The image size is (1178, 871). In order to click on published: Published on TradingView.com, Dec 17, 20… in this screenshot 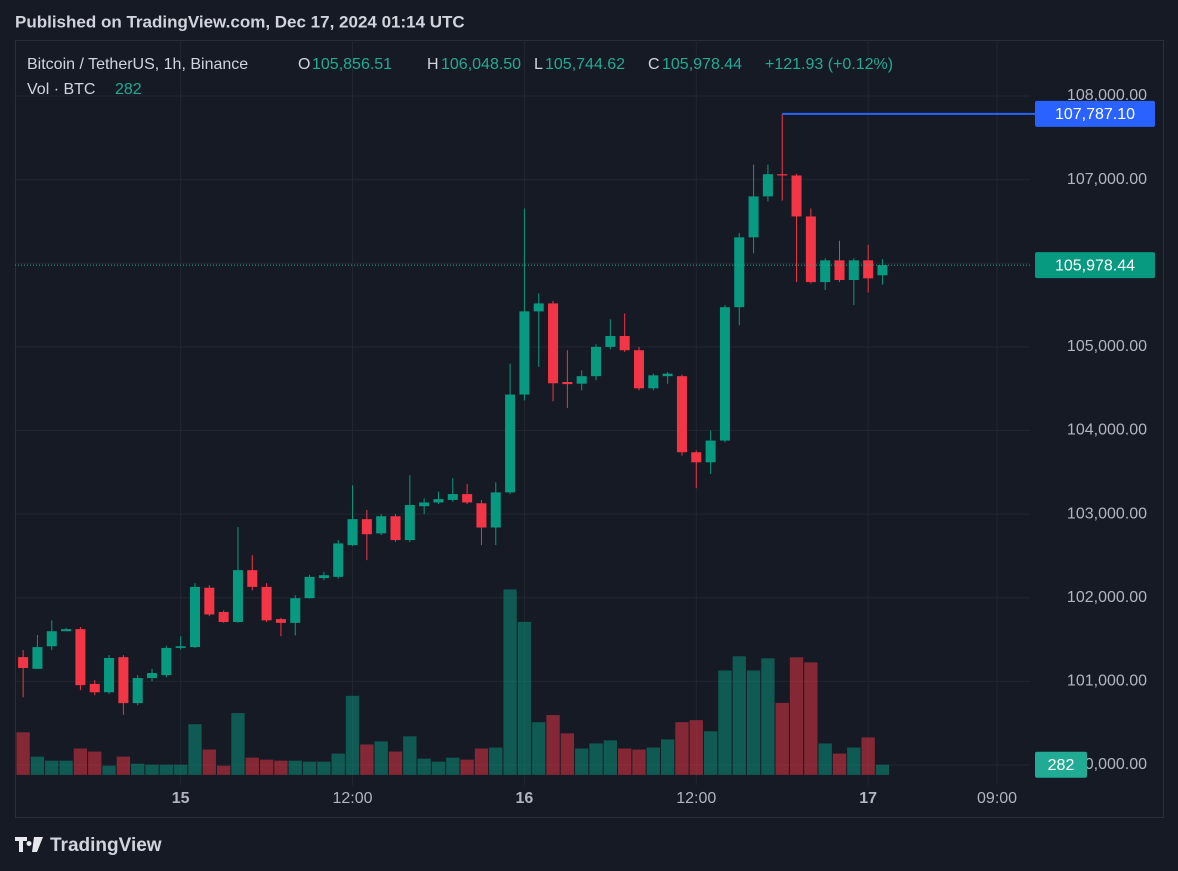, I will do `click(240, 21)`.